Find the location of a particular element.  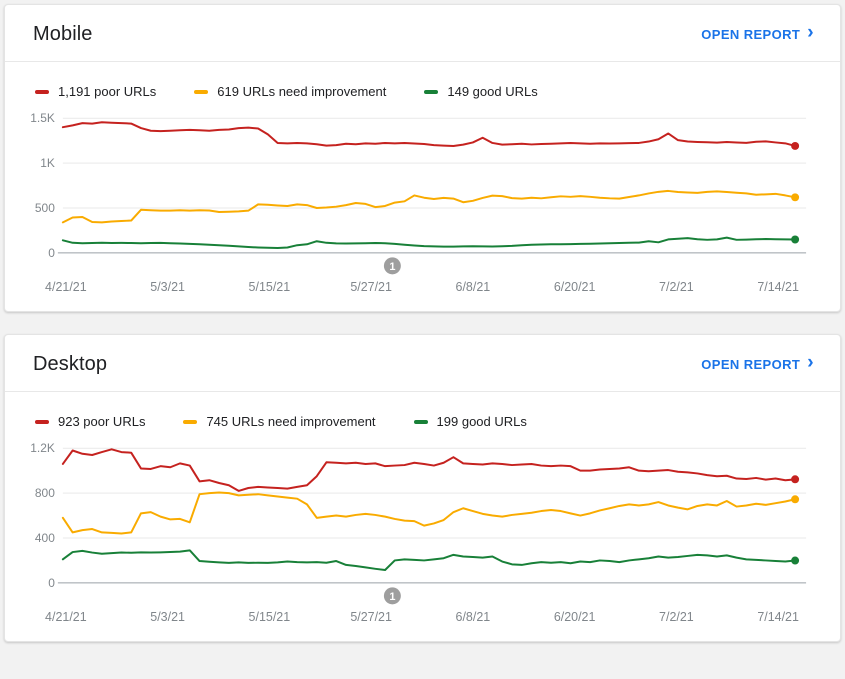

mobile-card-header: Mobile OPEN REPORT › is located at coordinates (422, 33).